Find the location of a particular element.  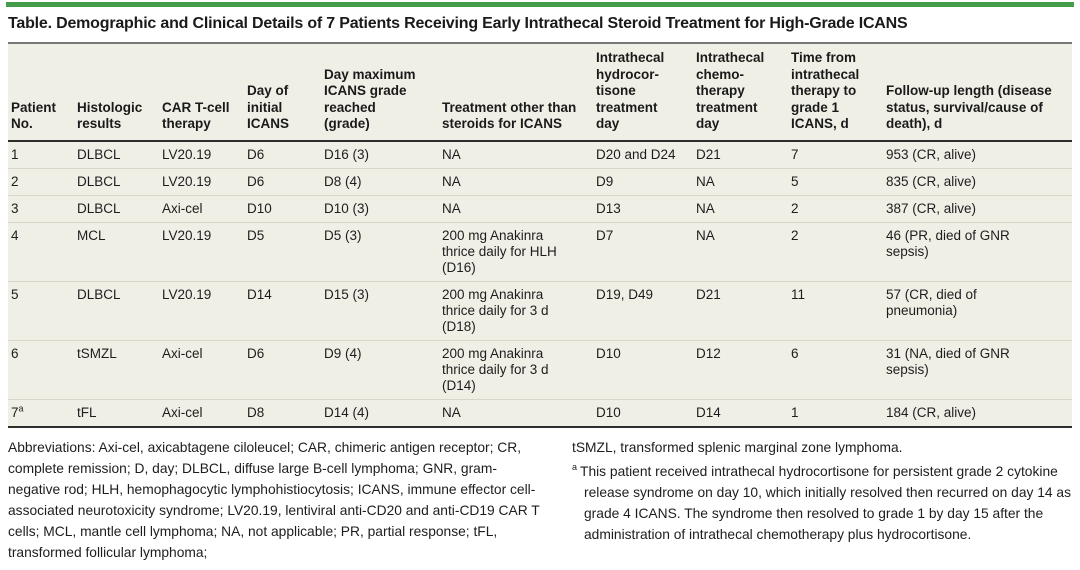

cell-followup: 387 (CR, alive) is located at coordinates (977, 208).